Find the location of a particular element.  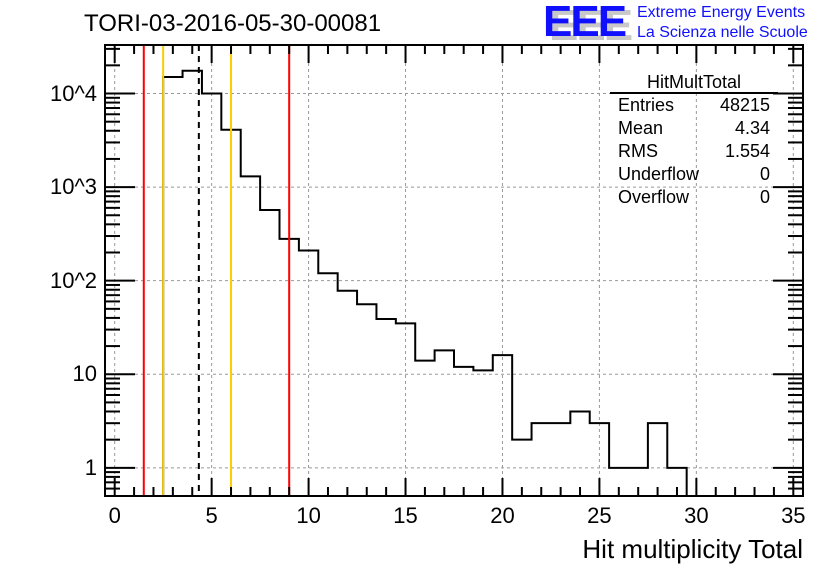

eee-logo: EEE is located at coordinates (589, 23).